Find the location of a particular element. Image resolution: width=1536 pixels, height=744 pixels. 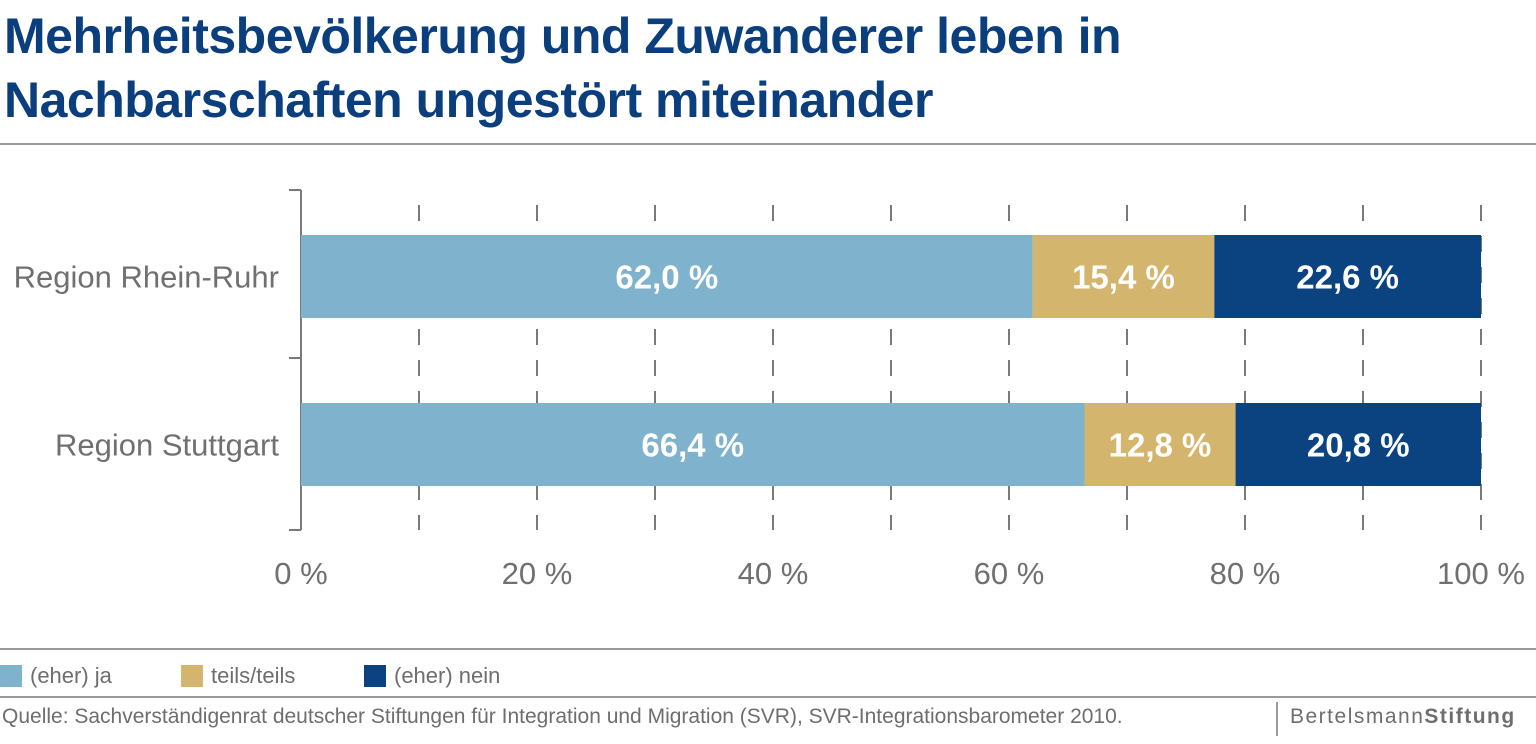

data-label-1-series-2: 15,4 % is located at coordinates (1123, 277).